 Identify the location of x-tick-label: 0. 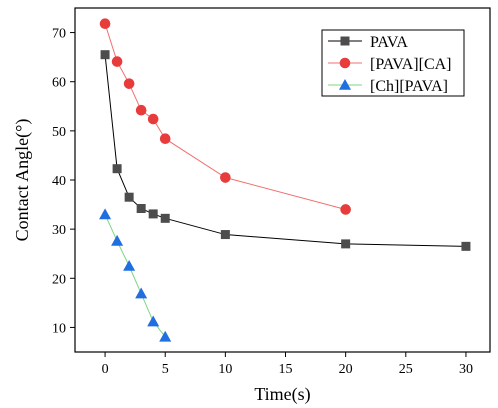
(105, 369).